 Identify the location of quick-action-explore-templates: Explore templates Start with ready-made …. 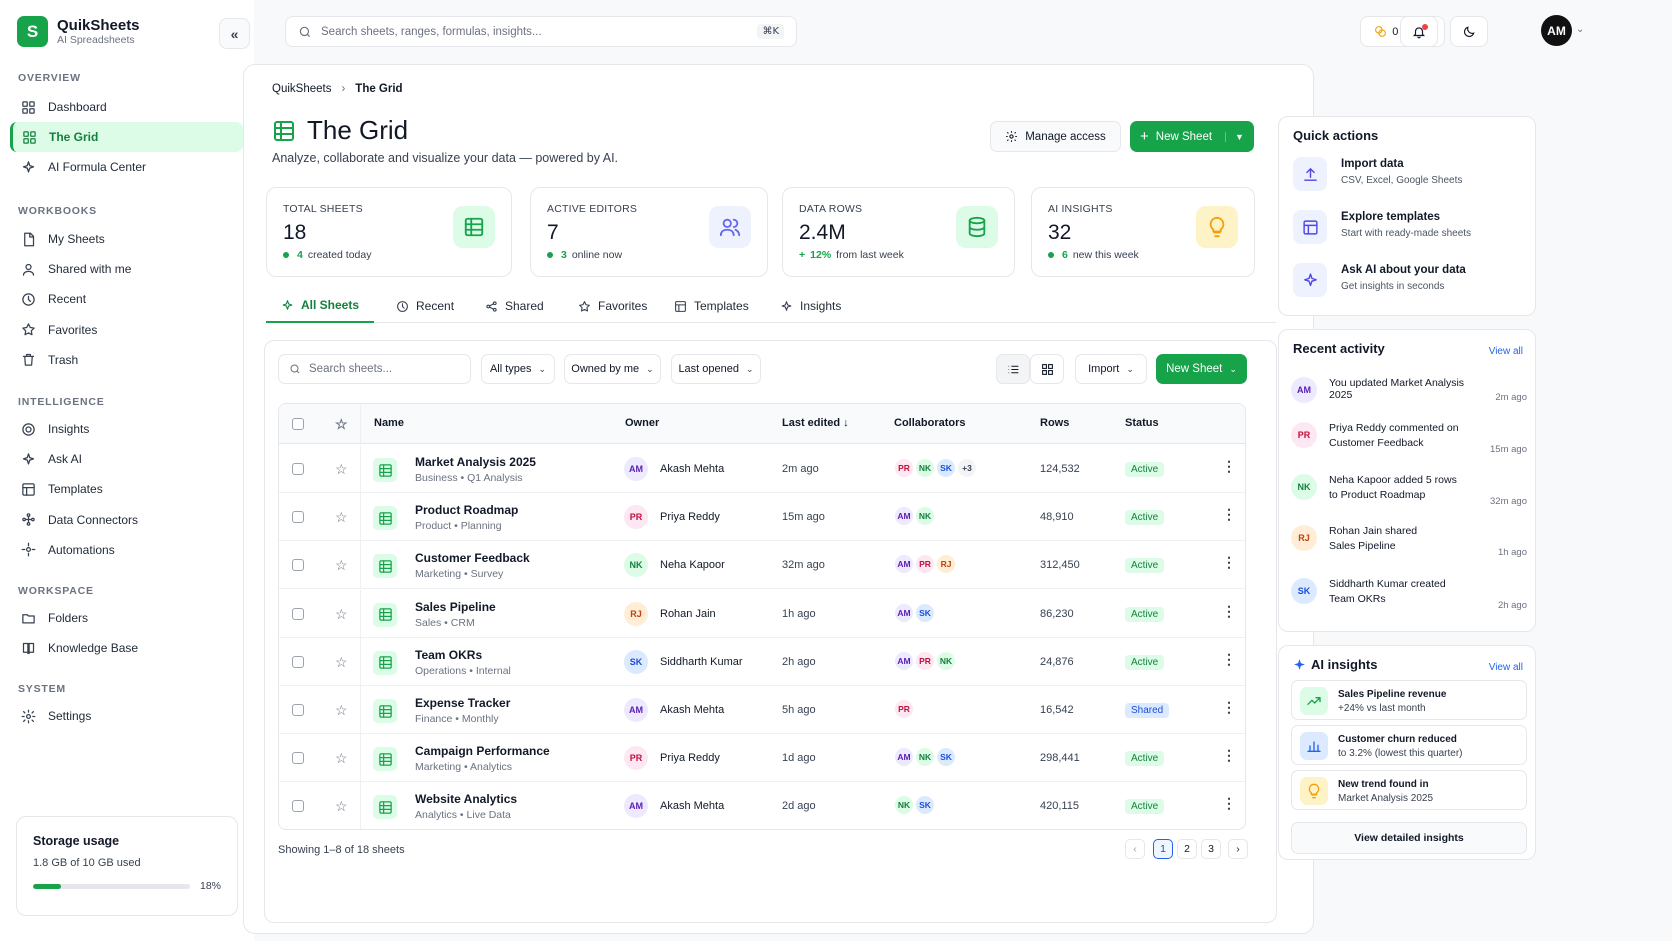
(1408, 227).